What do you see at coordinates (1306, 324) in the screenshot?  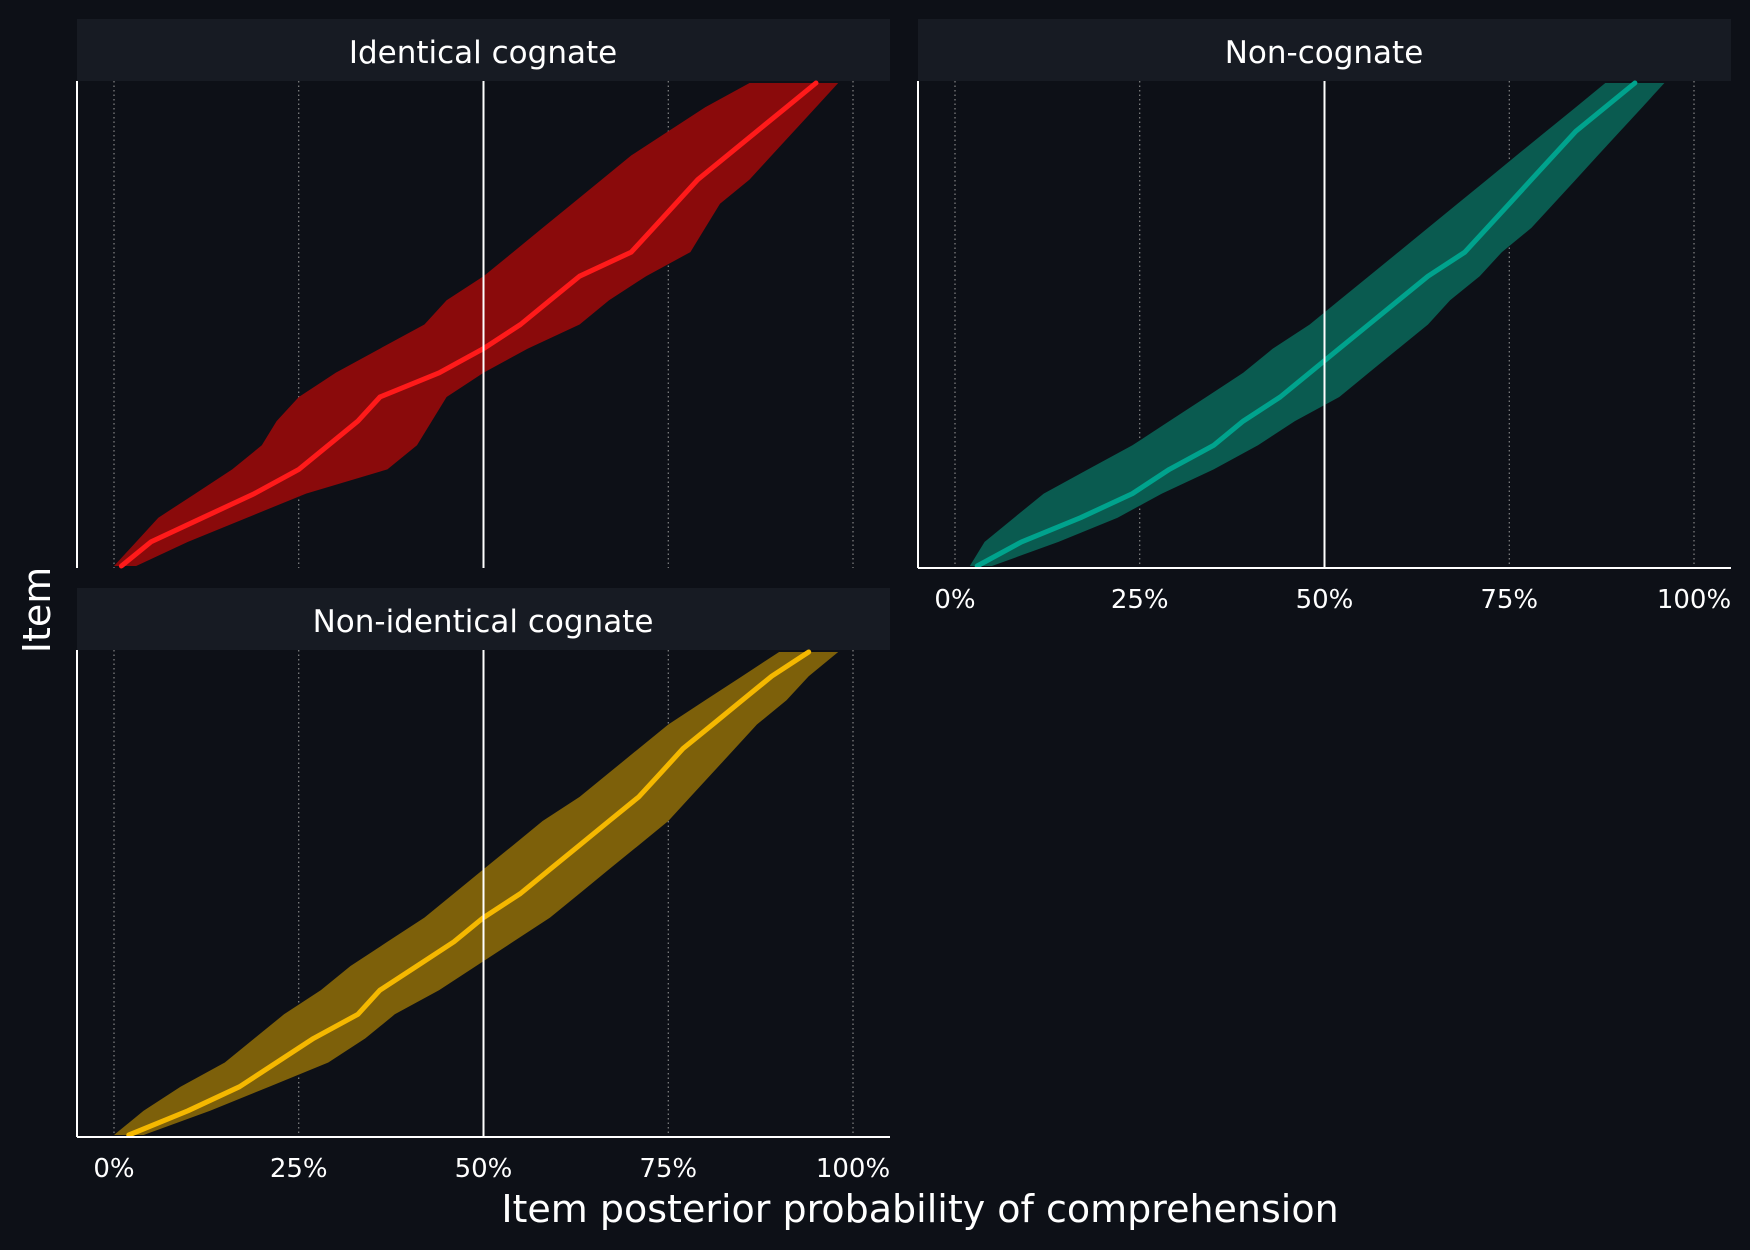 I see `median-line` at bounding box center [1306, 324].